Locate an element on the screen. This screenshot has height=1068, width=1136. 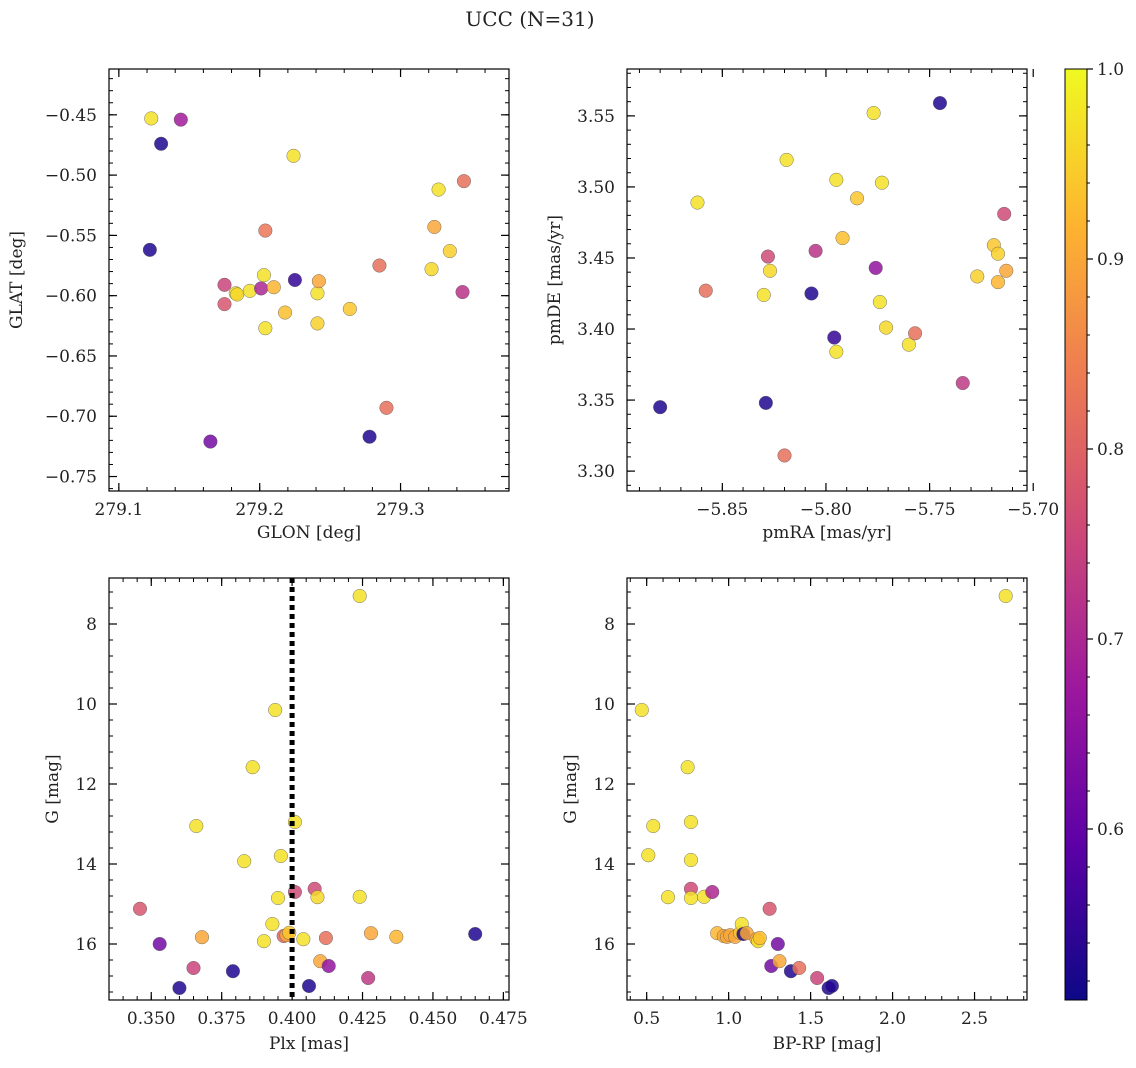
colorbar-tick-label: 0.9 is located at coordinates (1110, 260).